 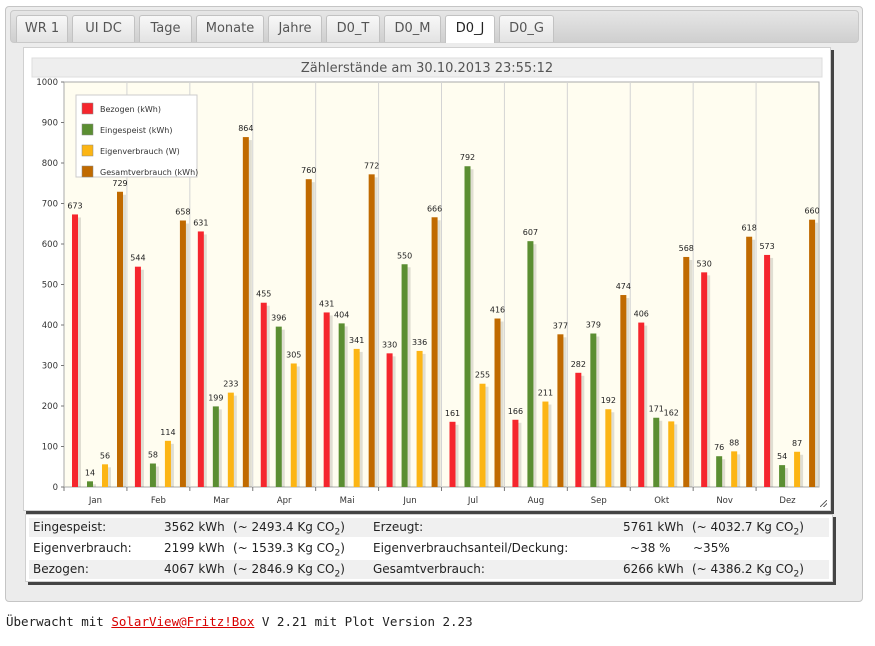 What do you see at coordinates (593, 325) in the screenshot?
I see `data-label: 379` at bounding box center [593, 325].